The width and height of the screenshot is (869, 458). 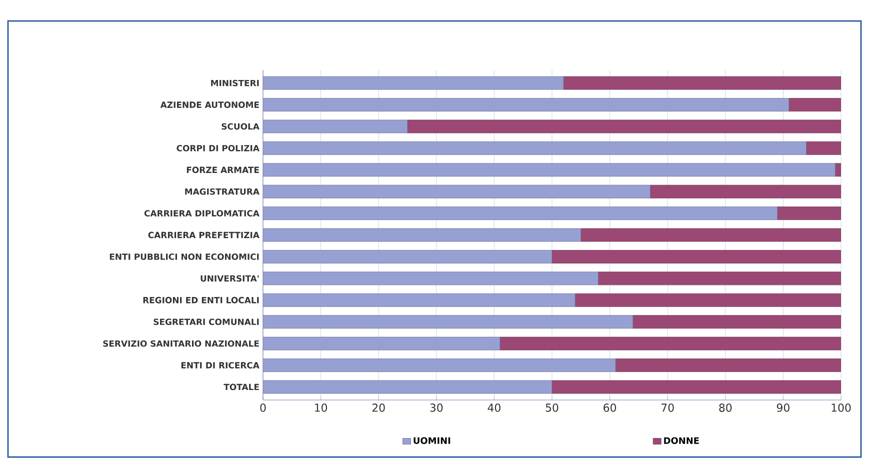 I want to click on y-tick-label: ENTI DI RICERCA, so click(x=220, y=365).